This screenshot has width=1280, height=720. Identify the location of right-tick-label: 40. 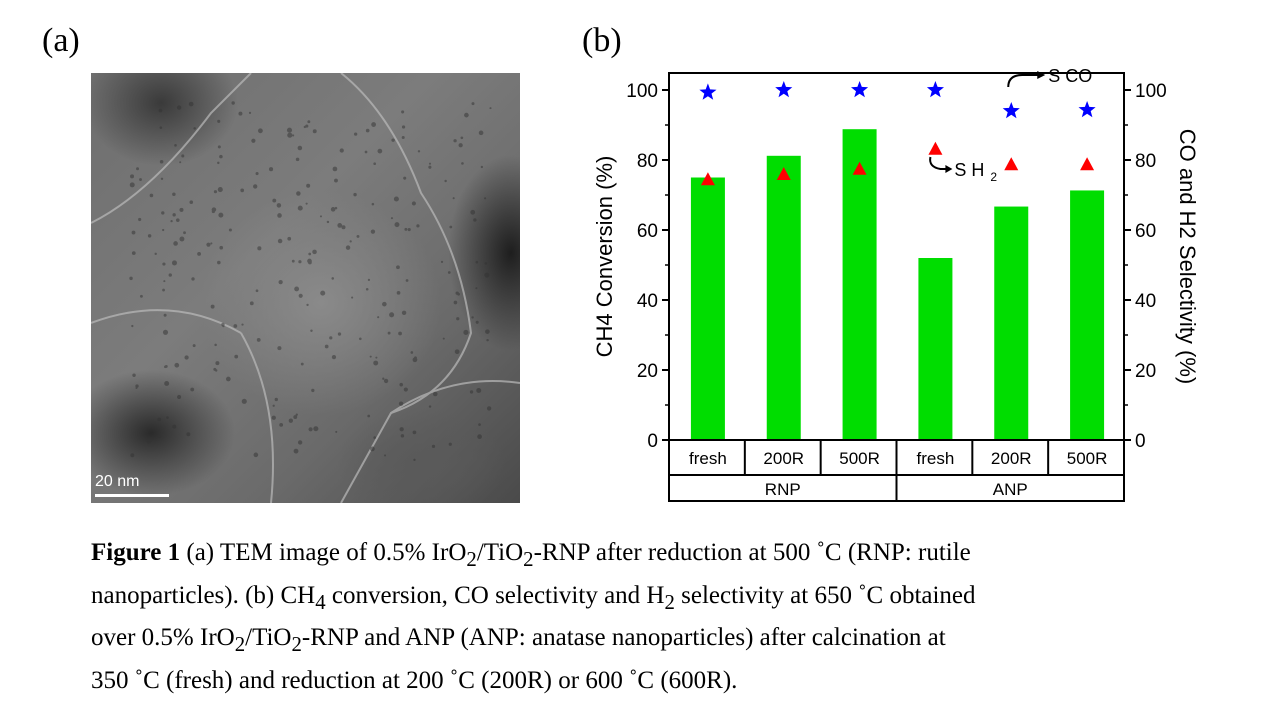
(1145, 301).